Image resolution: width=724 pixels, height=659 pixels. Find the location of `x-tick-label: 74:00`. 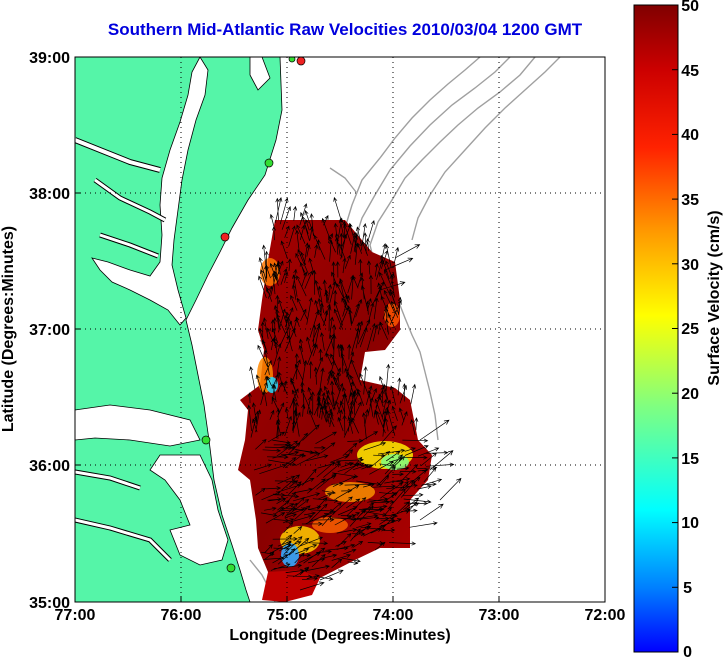

x-tick-label: 74:00 is located at coordinates (393, 615).